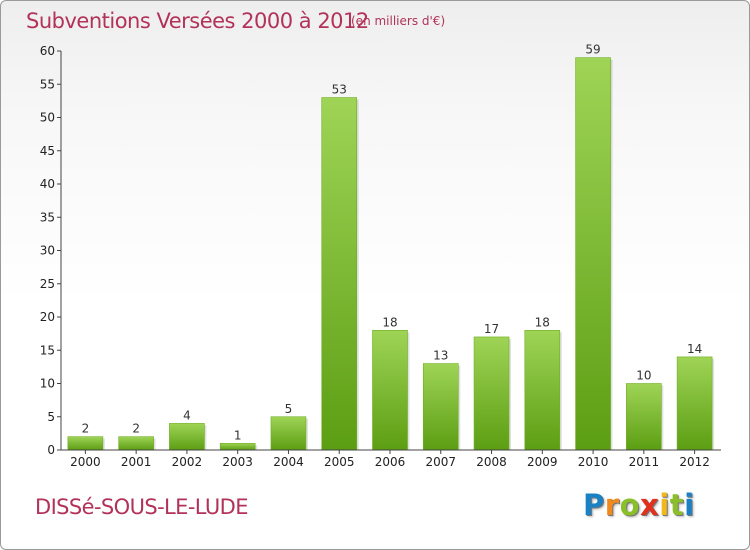 Image resolution: width=750 pixels, height=550 pixels. Describe the element at coordinates (237, 462) in the screenshot. I see `x-tick-label: 2003` at that location.